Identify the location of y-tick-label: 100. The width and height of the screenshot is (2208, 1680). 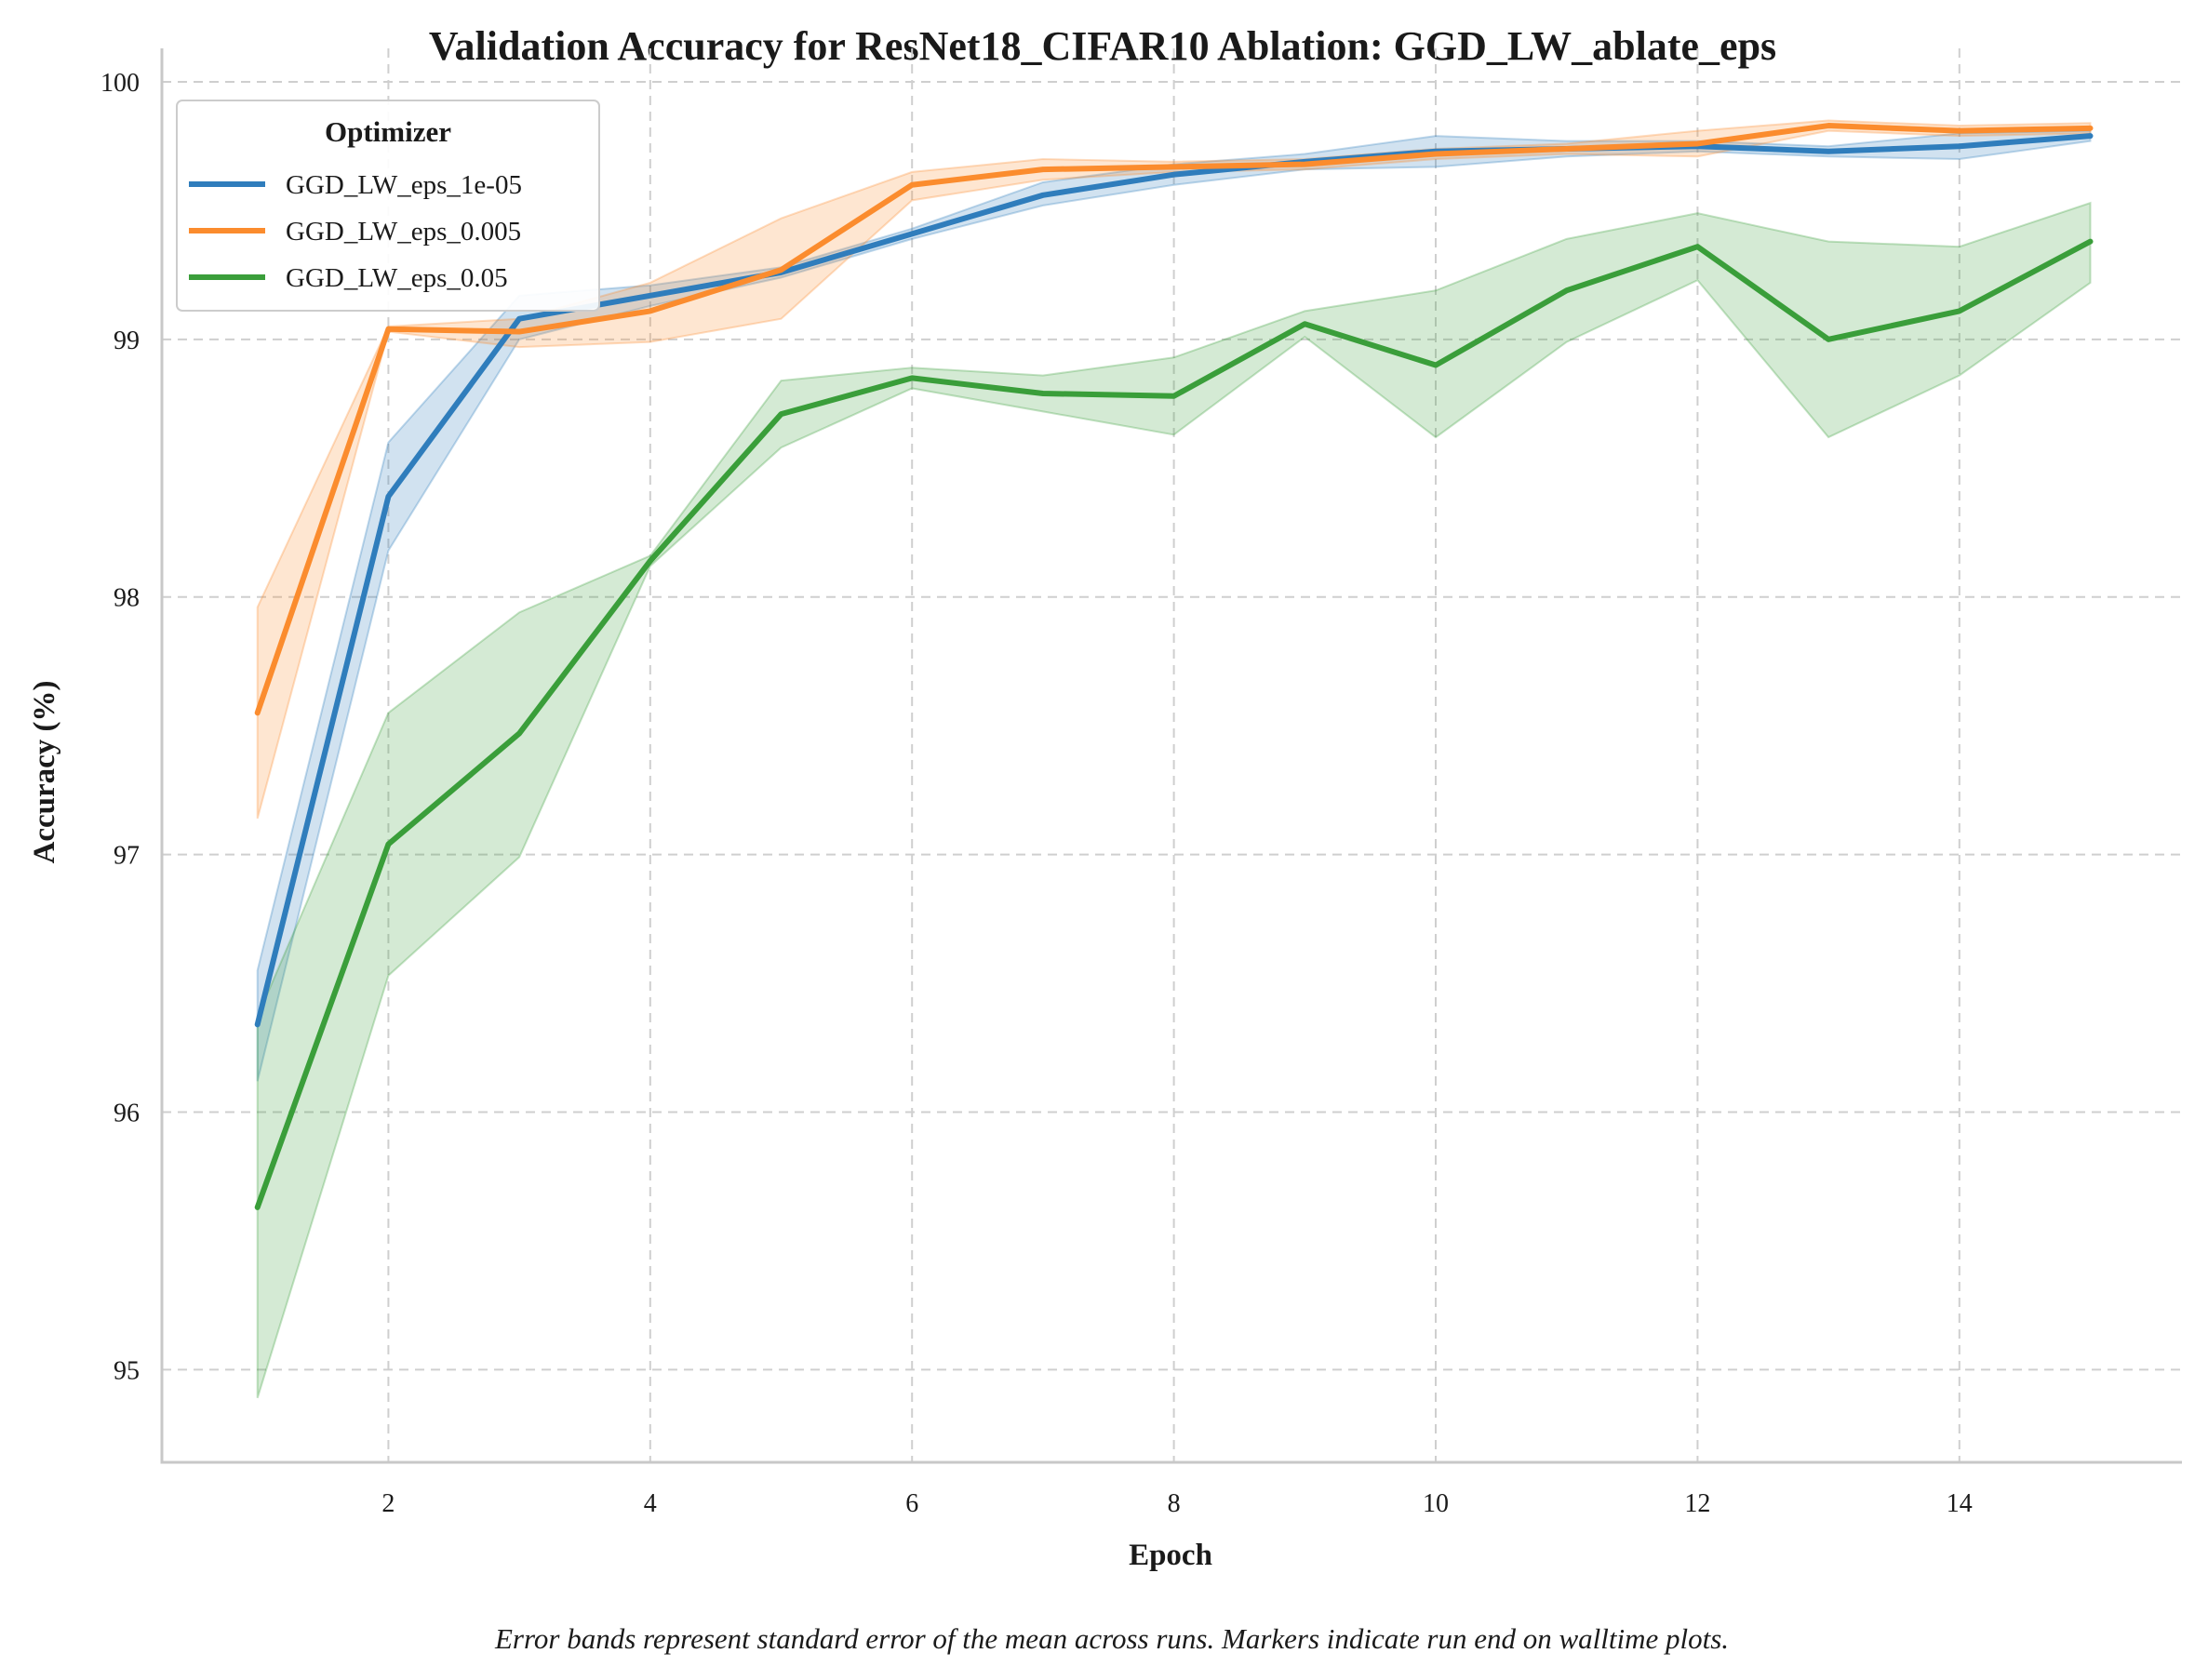
(120, 83).